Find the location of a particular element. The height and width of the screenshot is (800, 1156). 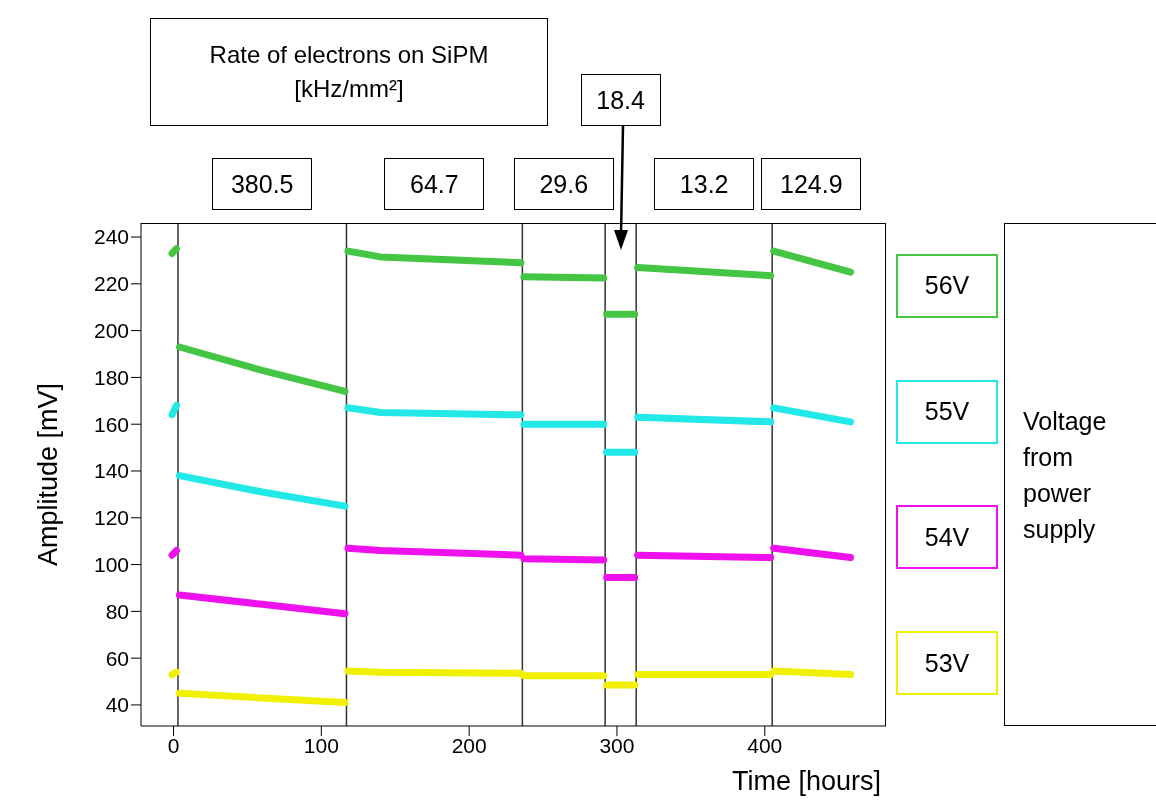

text: 64.7 is located at coordinates (434, 184).